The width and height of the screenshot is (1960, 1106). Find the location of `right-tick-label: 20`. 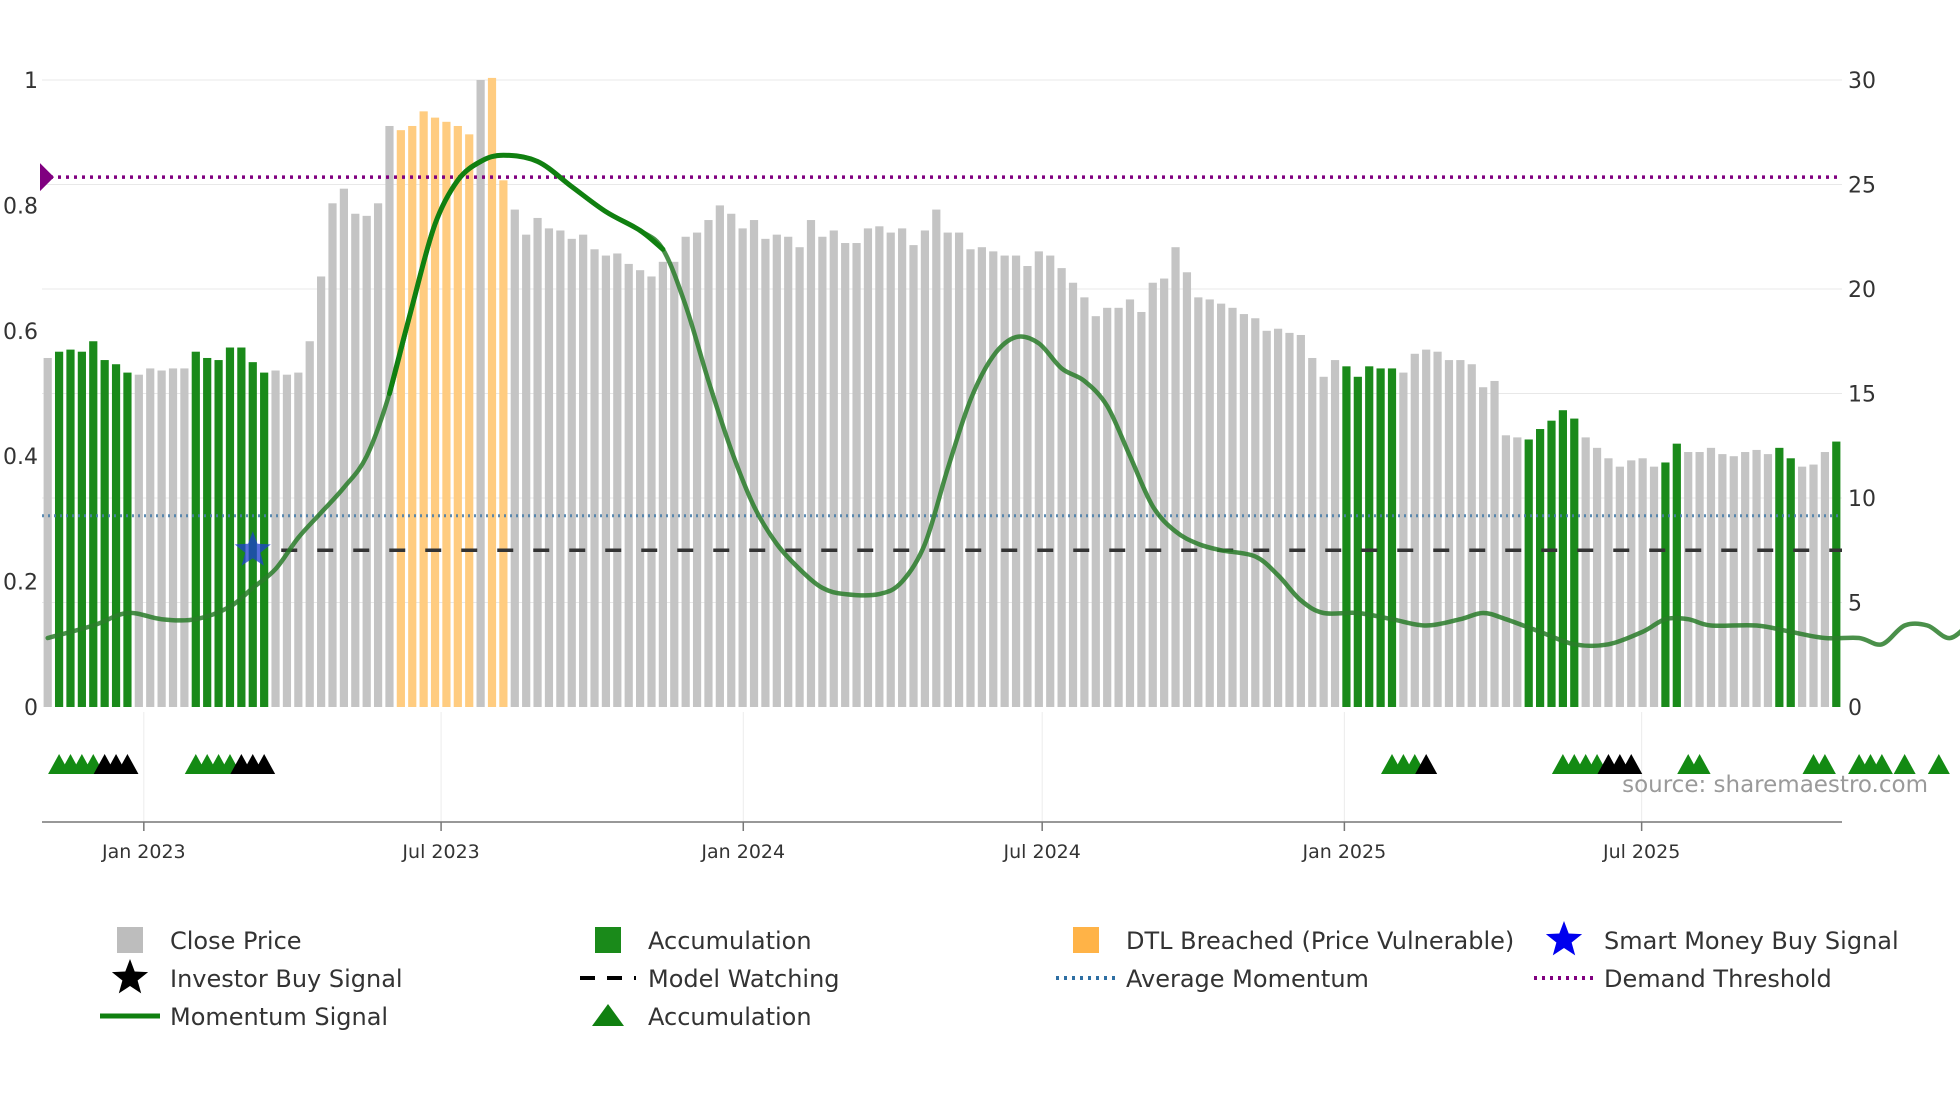

right-tick-label: 20 is located at coordinates (1862, 290).